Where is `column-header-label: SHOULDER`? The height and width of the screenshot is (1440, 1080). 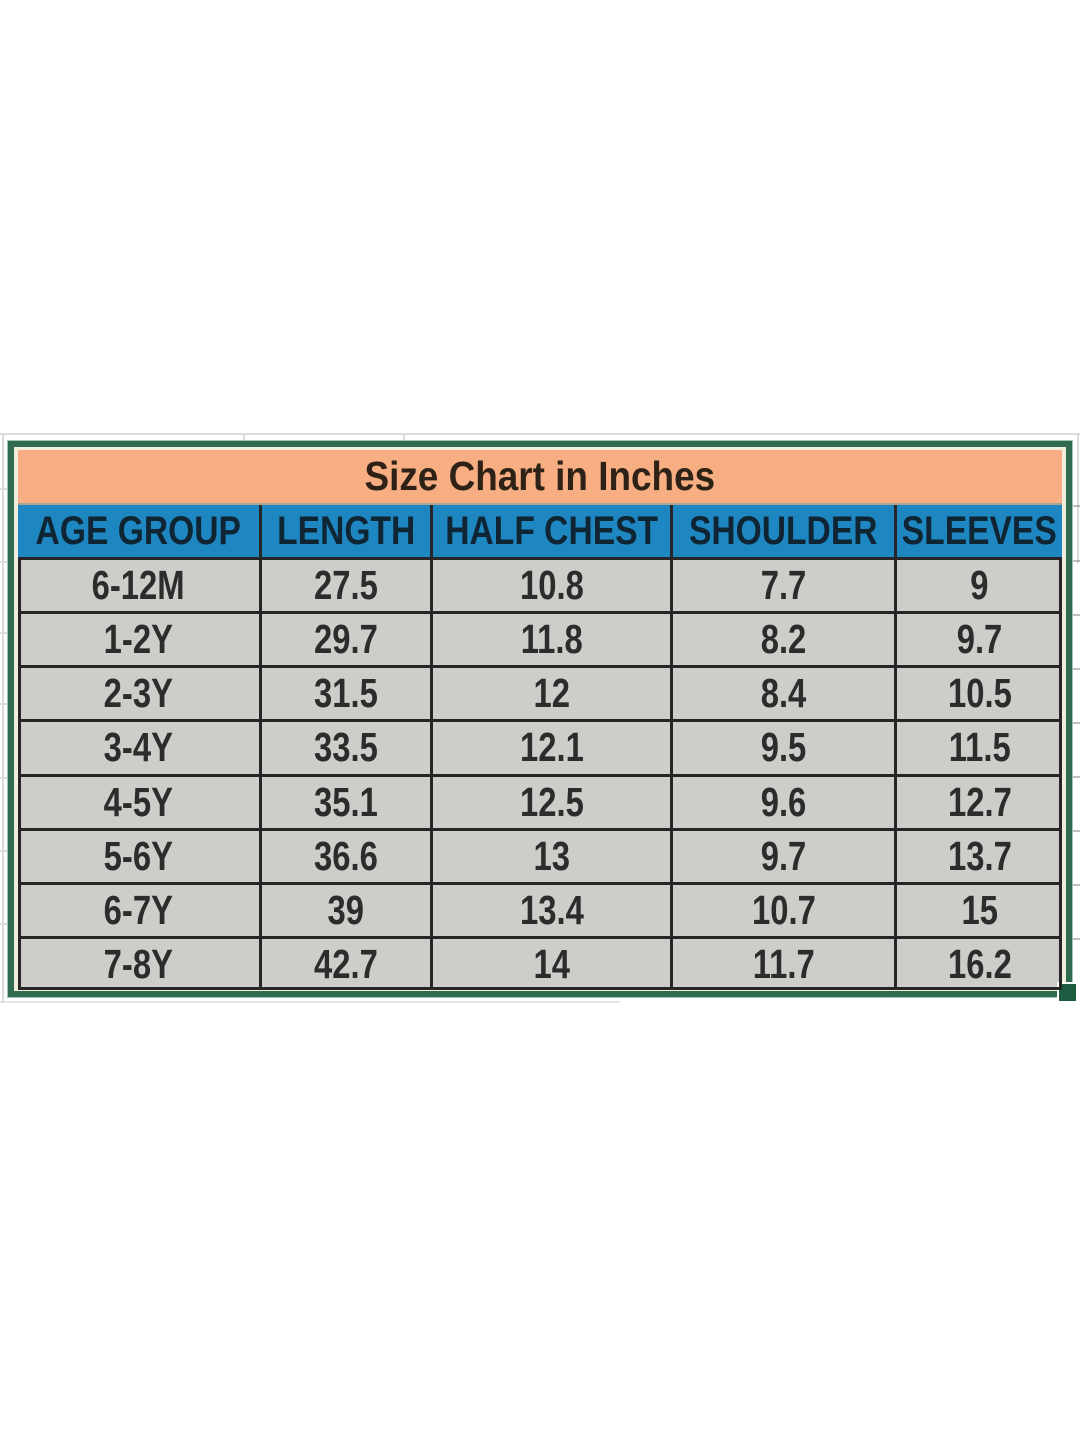
column-header-label: SHOULDER is located at coordinates (783, 530).